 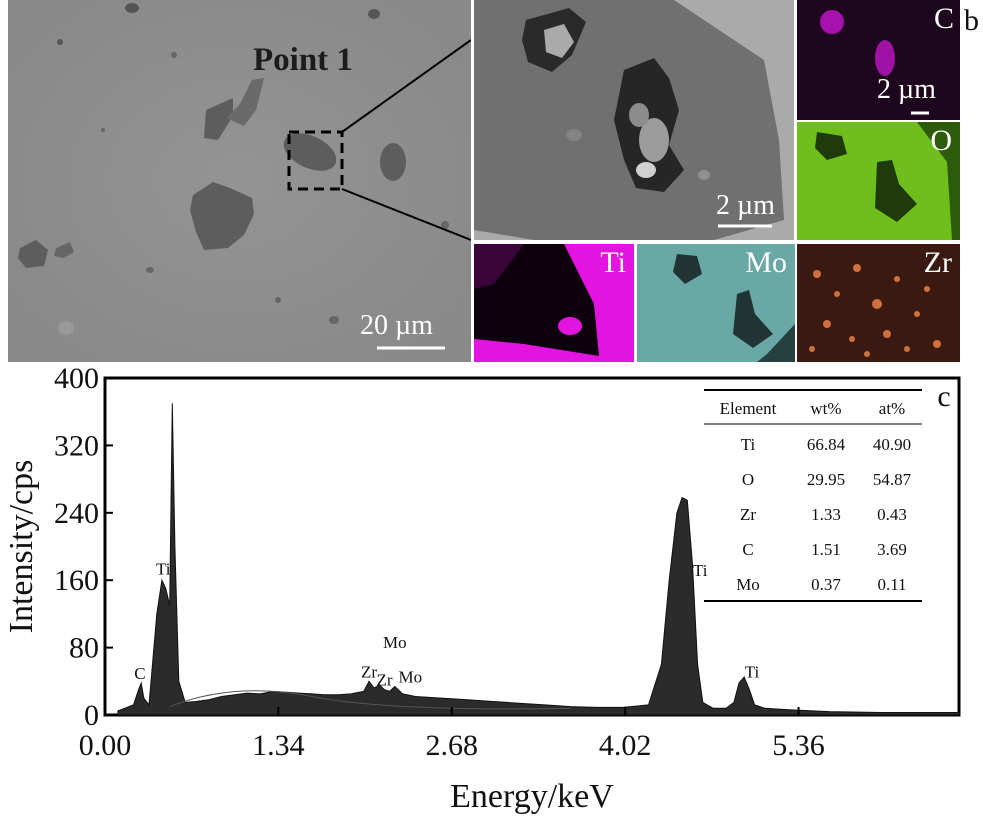 I want to click on table-cell: 66.84, so click(x=826, y=444).